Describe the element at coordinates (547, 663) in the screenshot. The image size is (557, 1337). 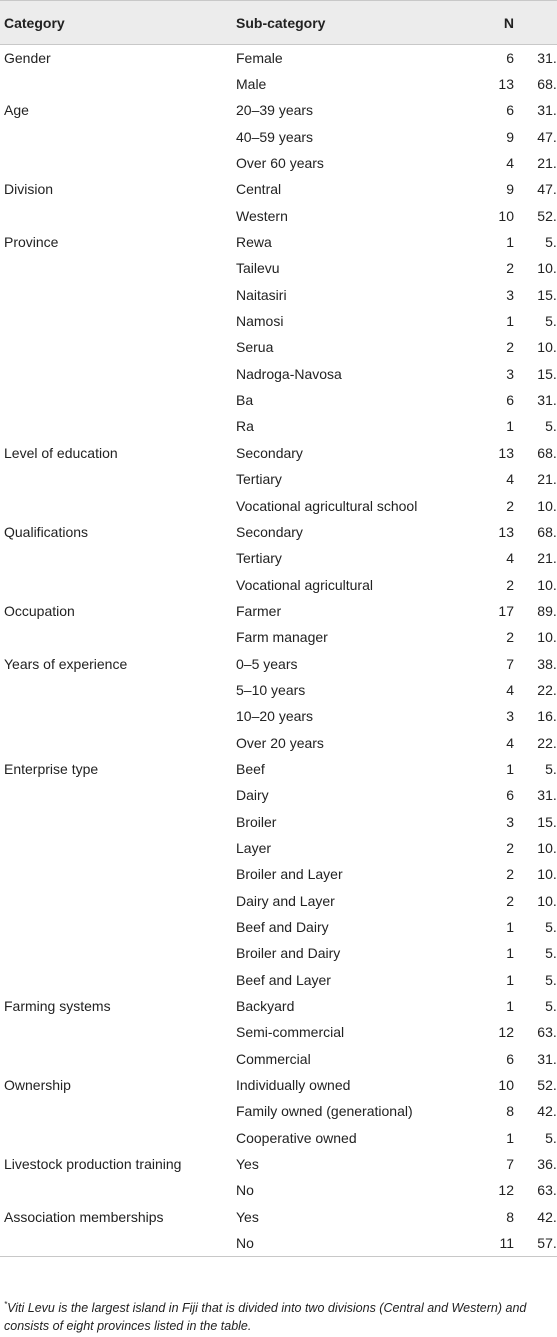
I see `cell-percent: 38.9%` at that location.